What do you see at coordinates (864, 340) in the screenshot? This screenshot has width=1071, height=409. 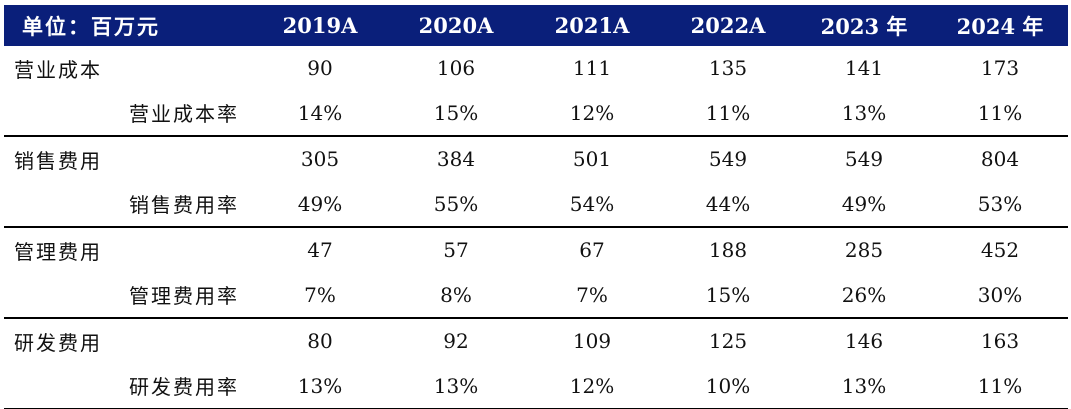 I see `table-cell: 146` at bounding box center [864, 340].